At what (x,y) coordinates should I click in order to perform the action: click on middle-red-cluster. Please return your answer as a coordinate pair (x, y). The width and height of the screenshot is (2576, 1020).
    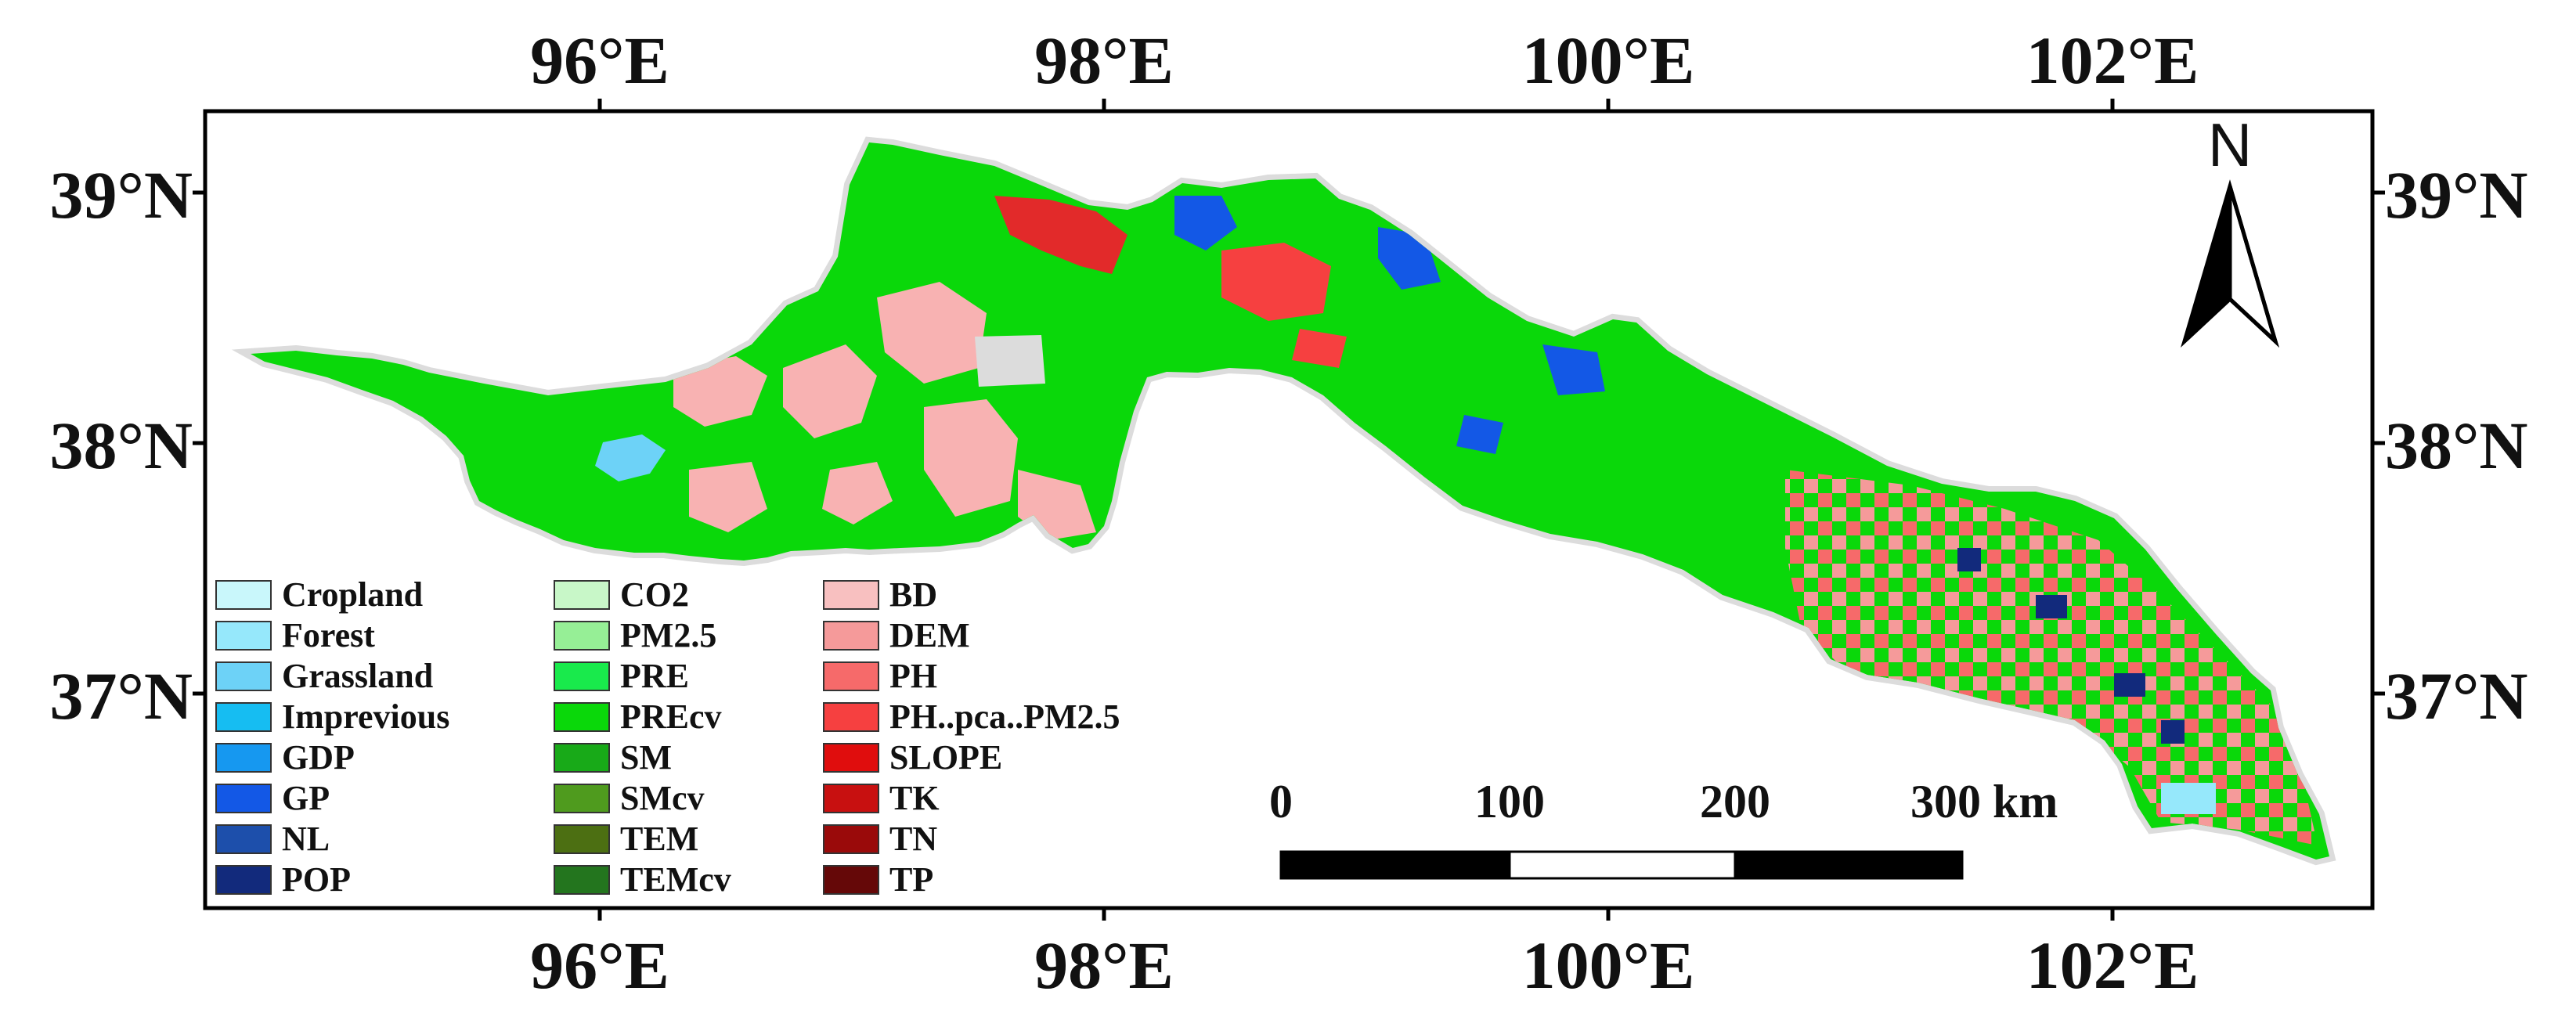
    Looking at the image, I should click on (1284, 305).